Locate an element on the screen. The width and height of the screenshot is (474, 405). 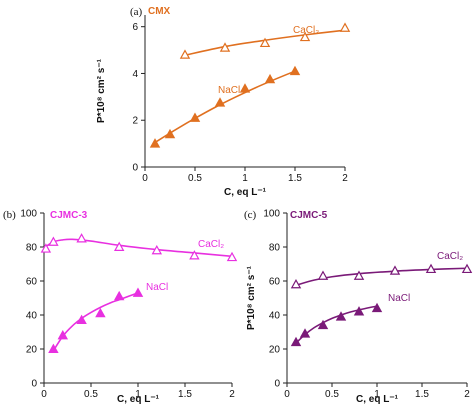
panel-b-xlabel: C, eq L⁻¹ is located at coordinates (138, 399).